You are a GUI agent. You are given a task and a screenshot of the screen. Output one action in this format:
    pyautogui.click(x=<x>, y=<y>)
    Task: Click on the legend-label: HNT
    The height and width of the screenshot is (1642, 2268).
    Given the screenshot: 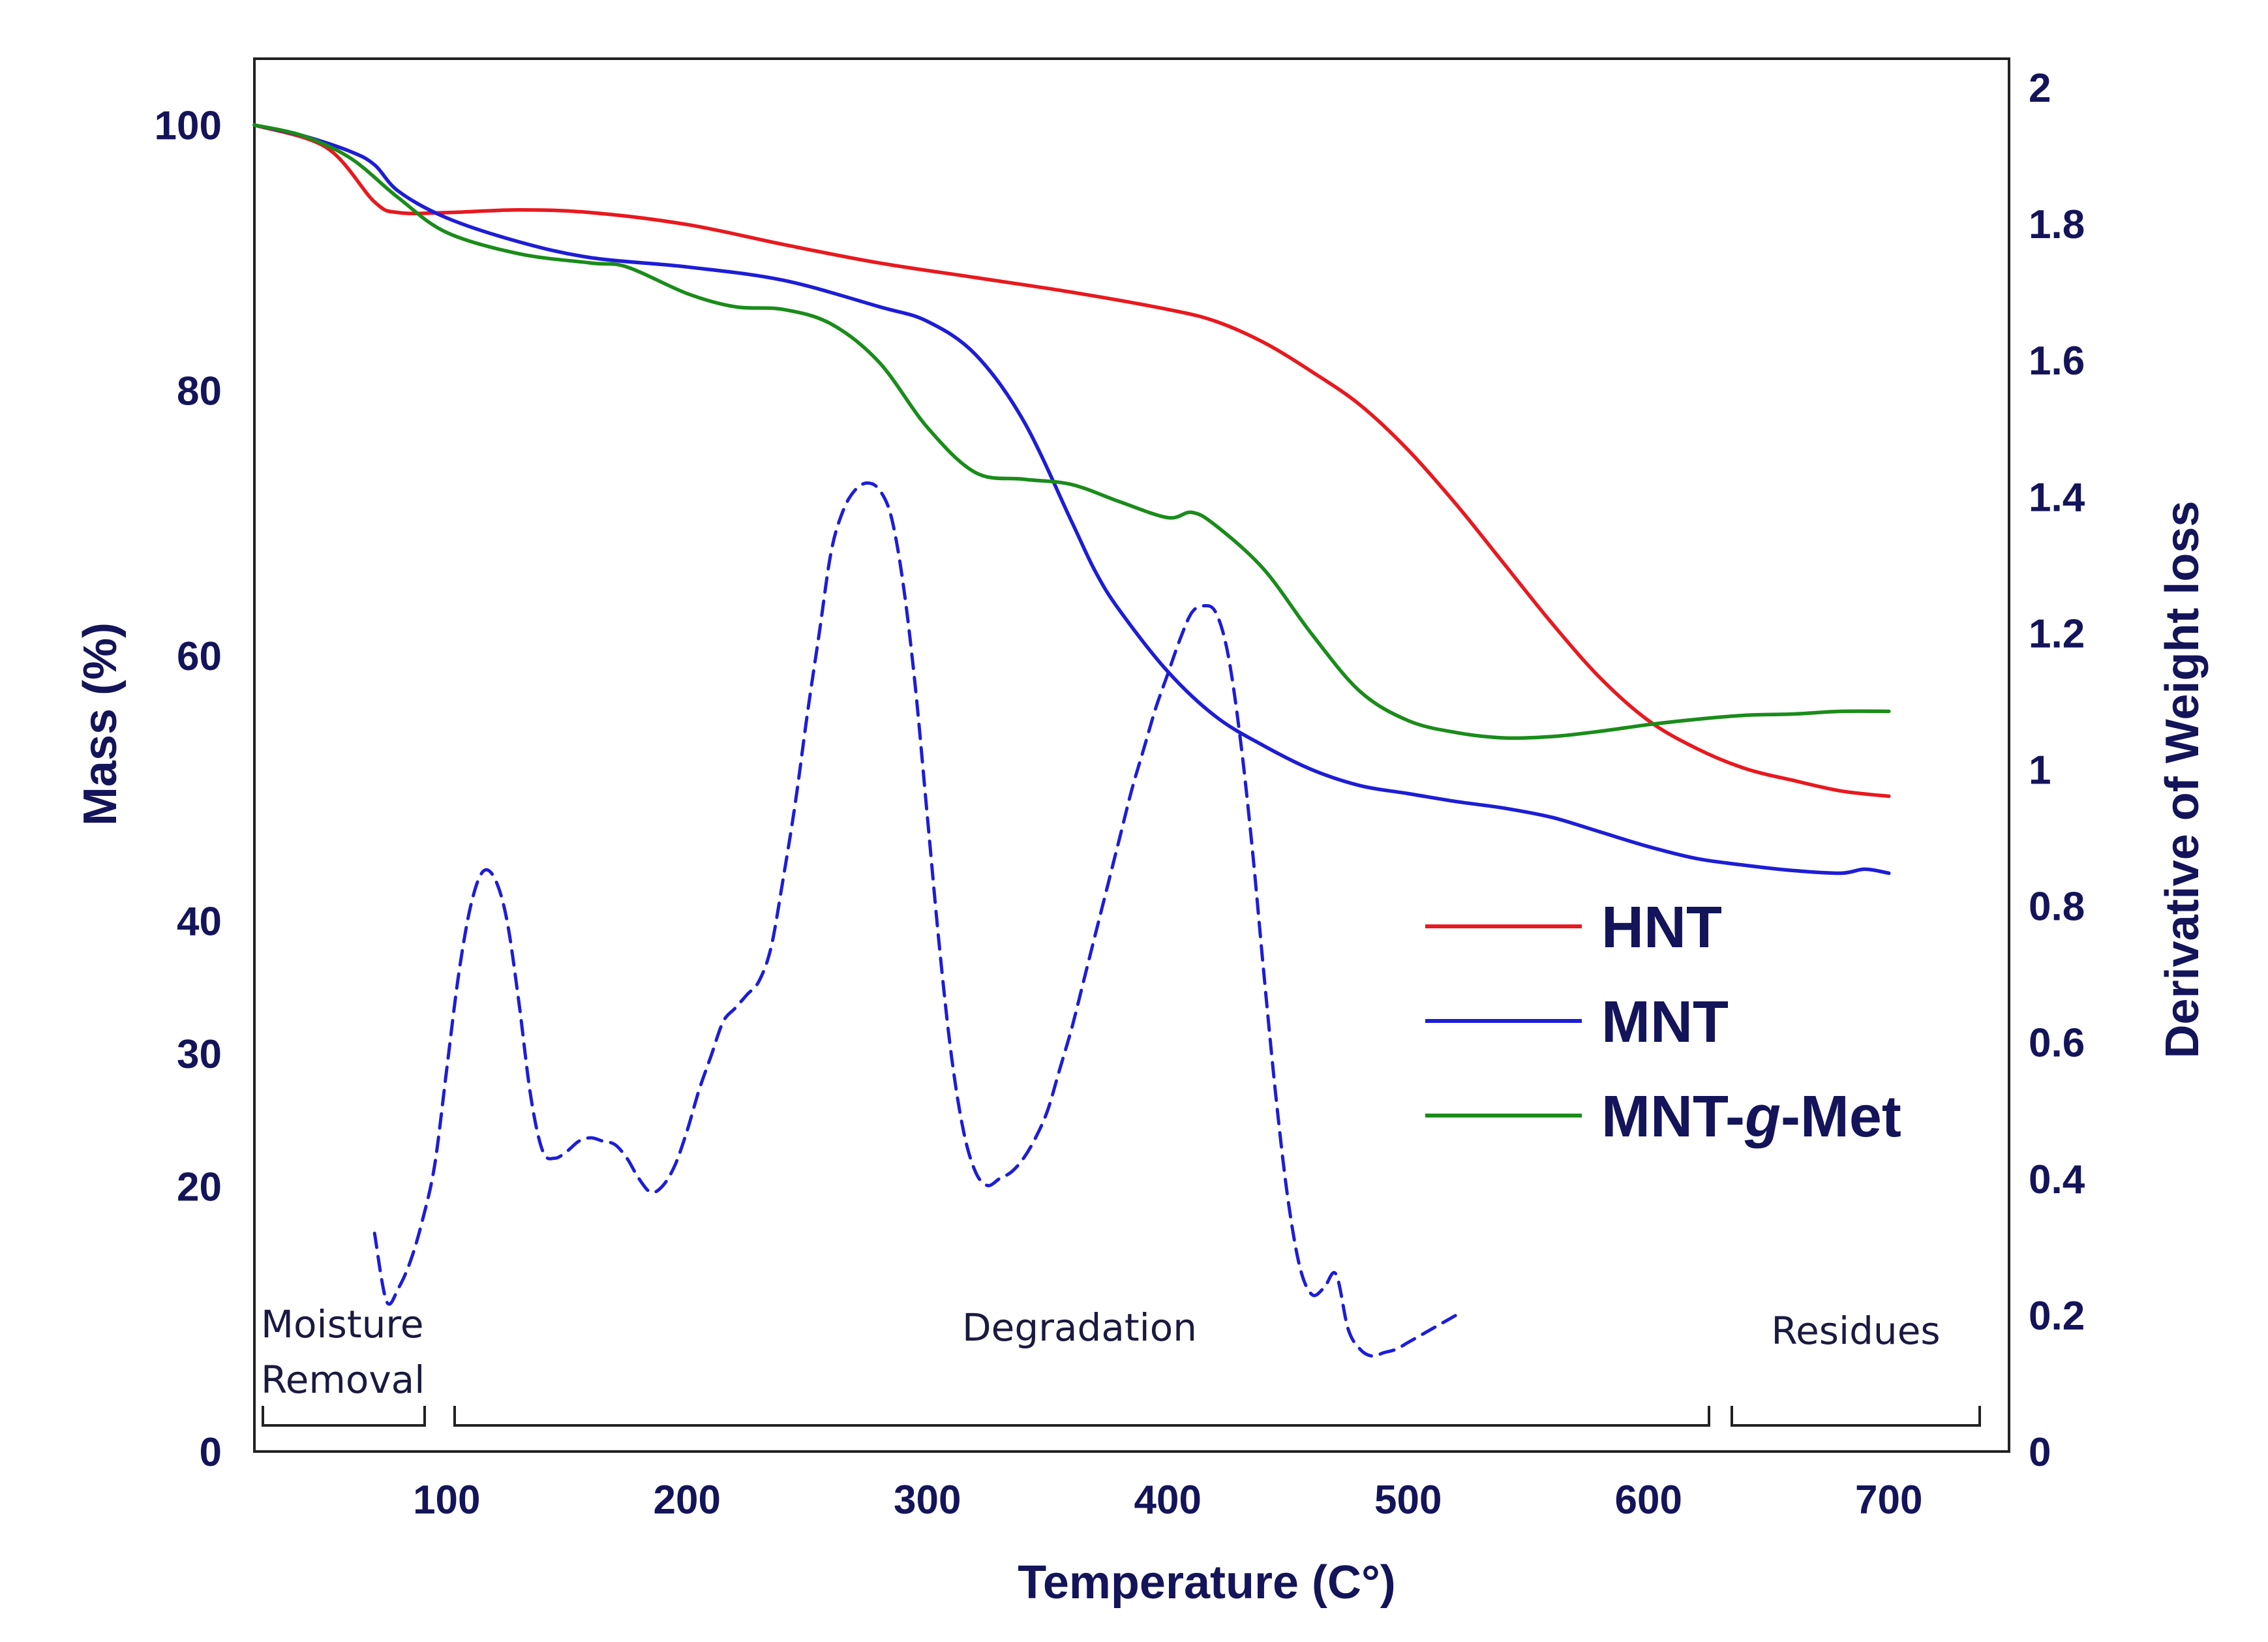 What is the action you would take?
    pyautogui.click(x=1661, y=927)
    